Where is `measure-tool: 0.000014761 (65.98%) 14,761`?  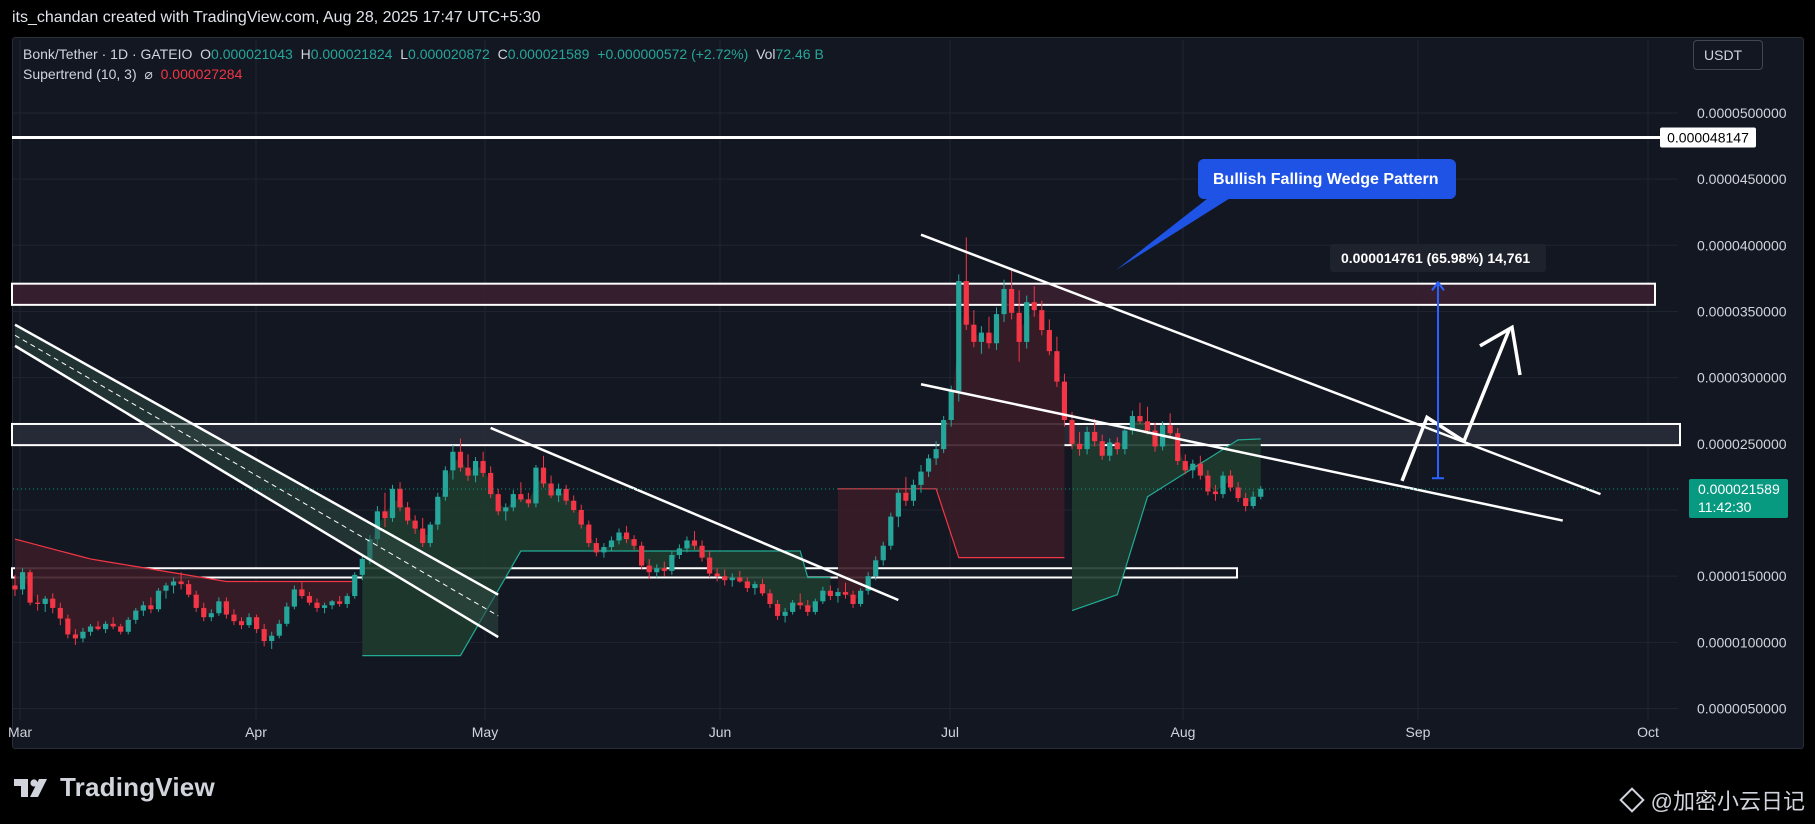 measure-tool: 0.000014761 (65.98%) 14,761 is located at coordinates (1438, 258).